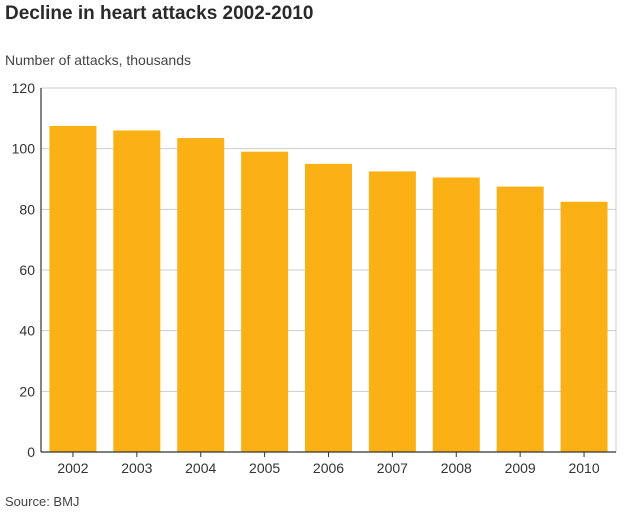 This screenshot has width=624, height=513. What do you see at coordinates (264, 468) in the screenshot?
I see `x-tick-label: 2005` at bounding box center [264, 468].